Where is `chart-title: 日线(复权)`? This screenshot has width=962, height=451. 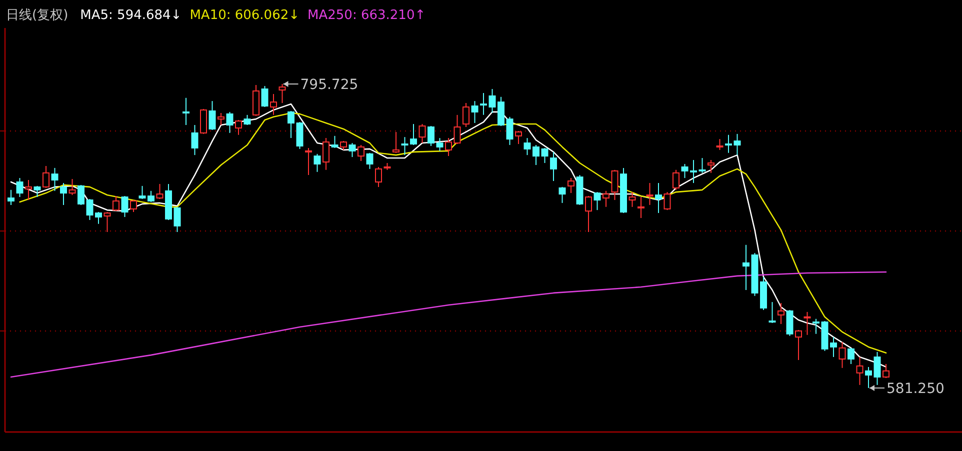
chart-title: 日线(复权) is located at coordinates (37, 15).